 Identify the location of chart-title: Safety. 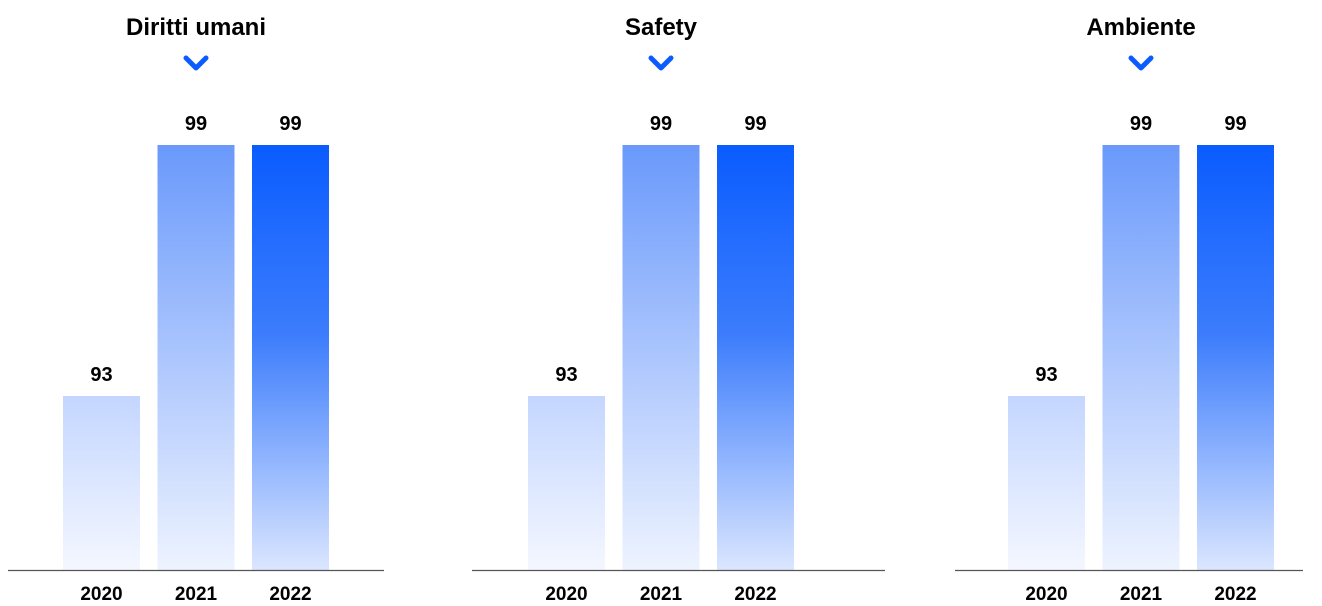
(661, 27).